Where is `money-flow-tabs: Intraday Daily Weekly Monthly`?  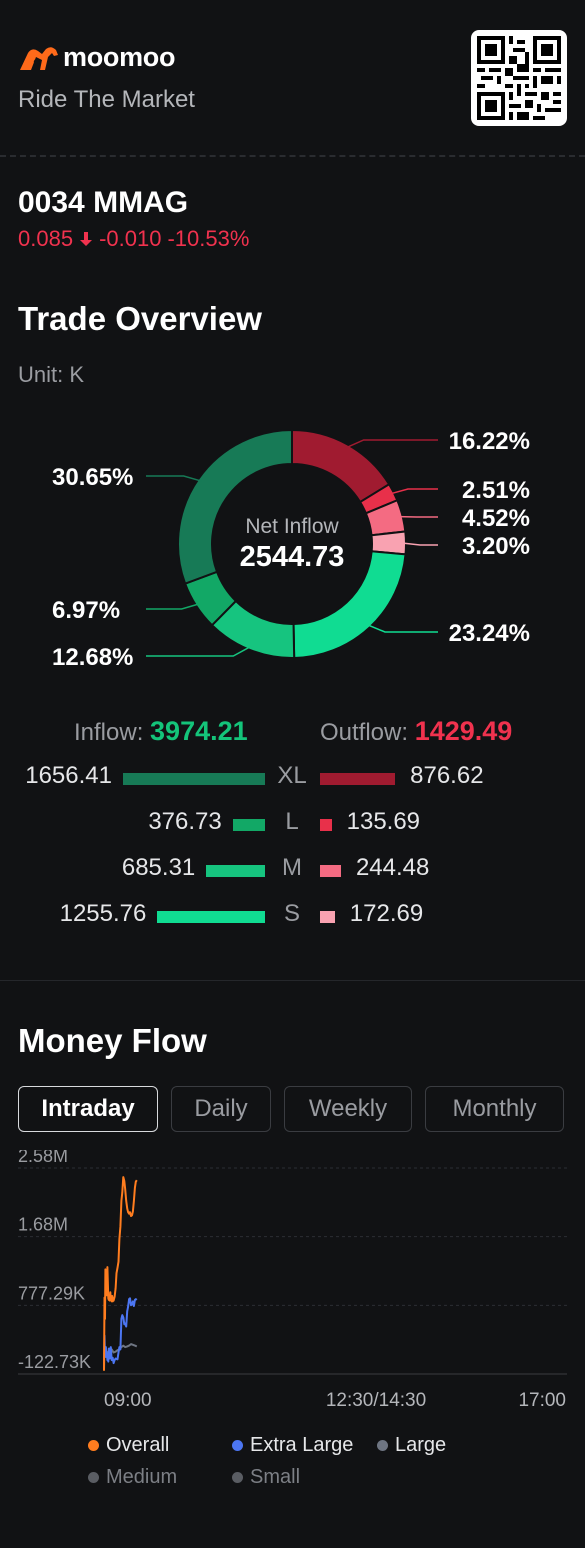 money-flow-tabs: Intraday Daily Weekly Monthly is located at coordinates (291, 1109).